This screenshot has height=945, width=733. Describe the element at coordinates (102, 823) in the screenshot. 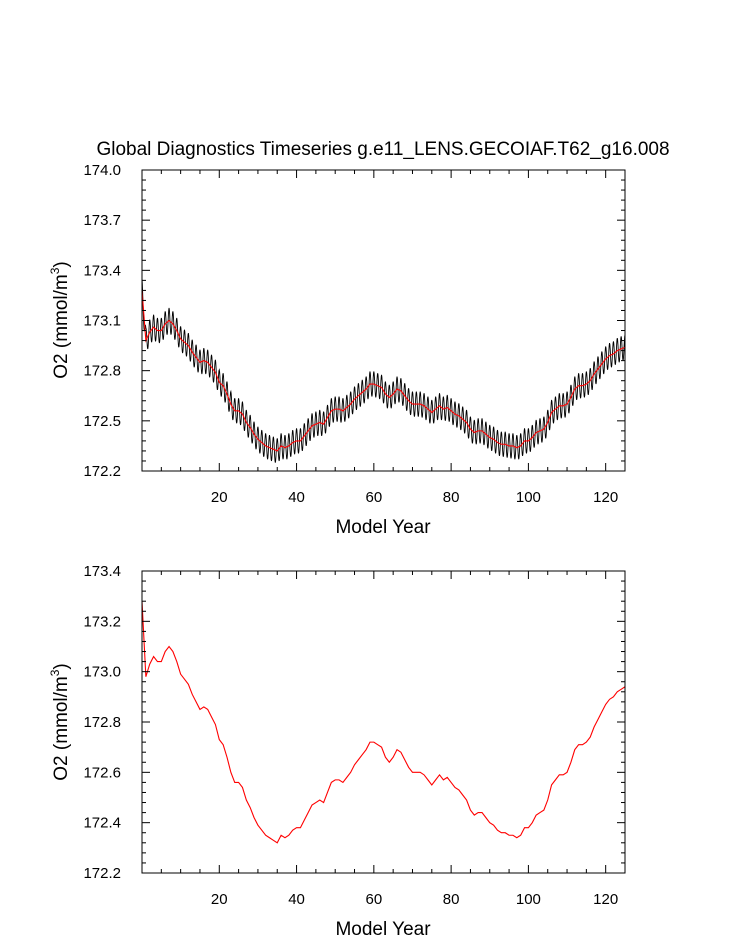

I see `y-tick-label: 172.4` at that location.